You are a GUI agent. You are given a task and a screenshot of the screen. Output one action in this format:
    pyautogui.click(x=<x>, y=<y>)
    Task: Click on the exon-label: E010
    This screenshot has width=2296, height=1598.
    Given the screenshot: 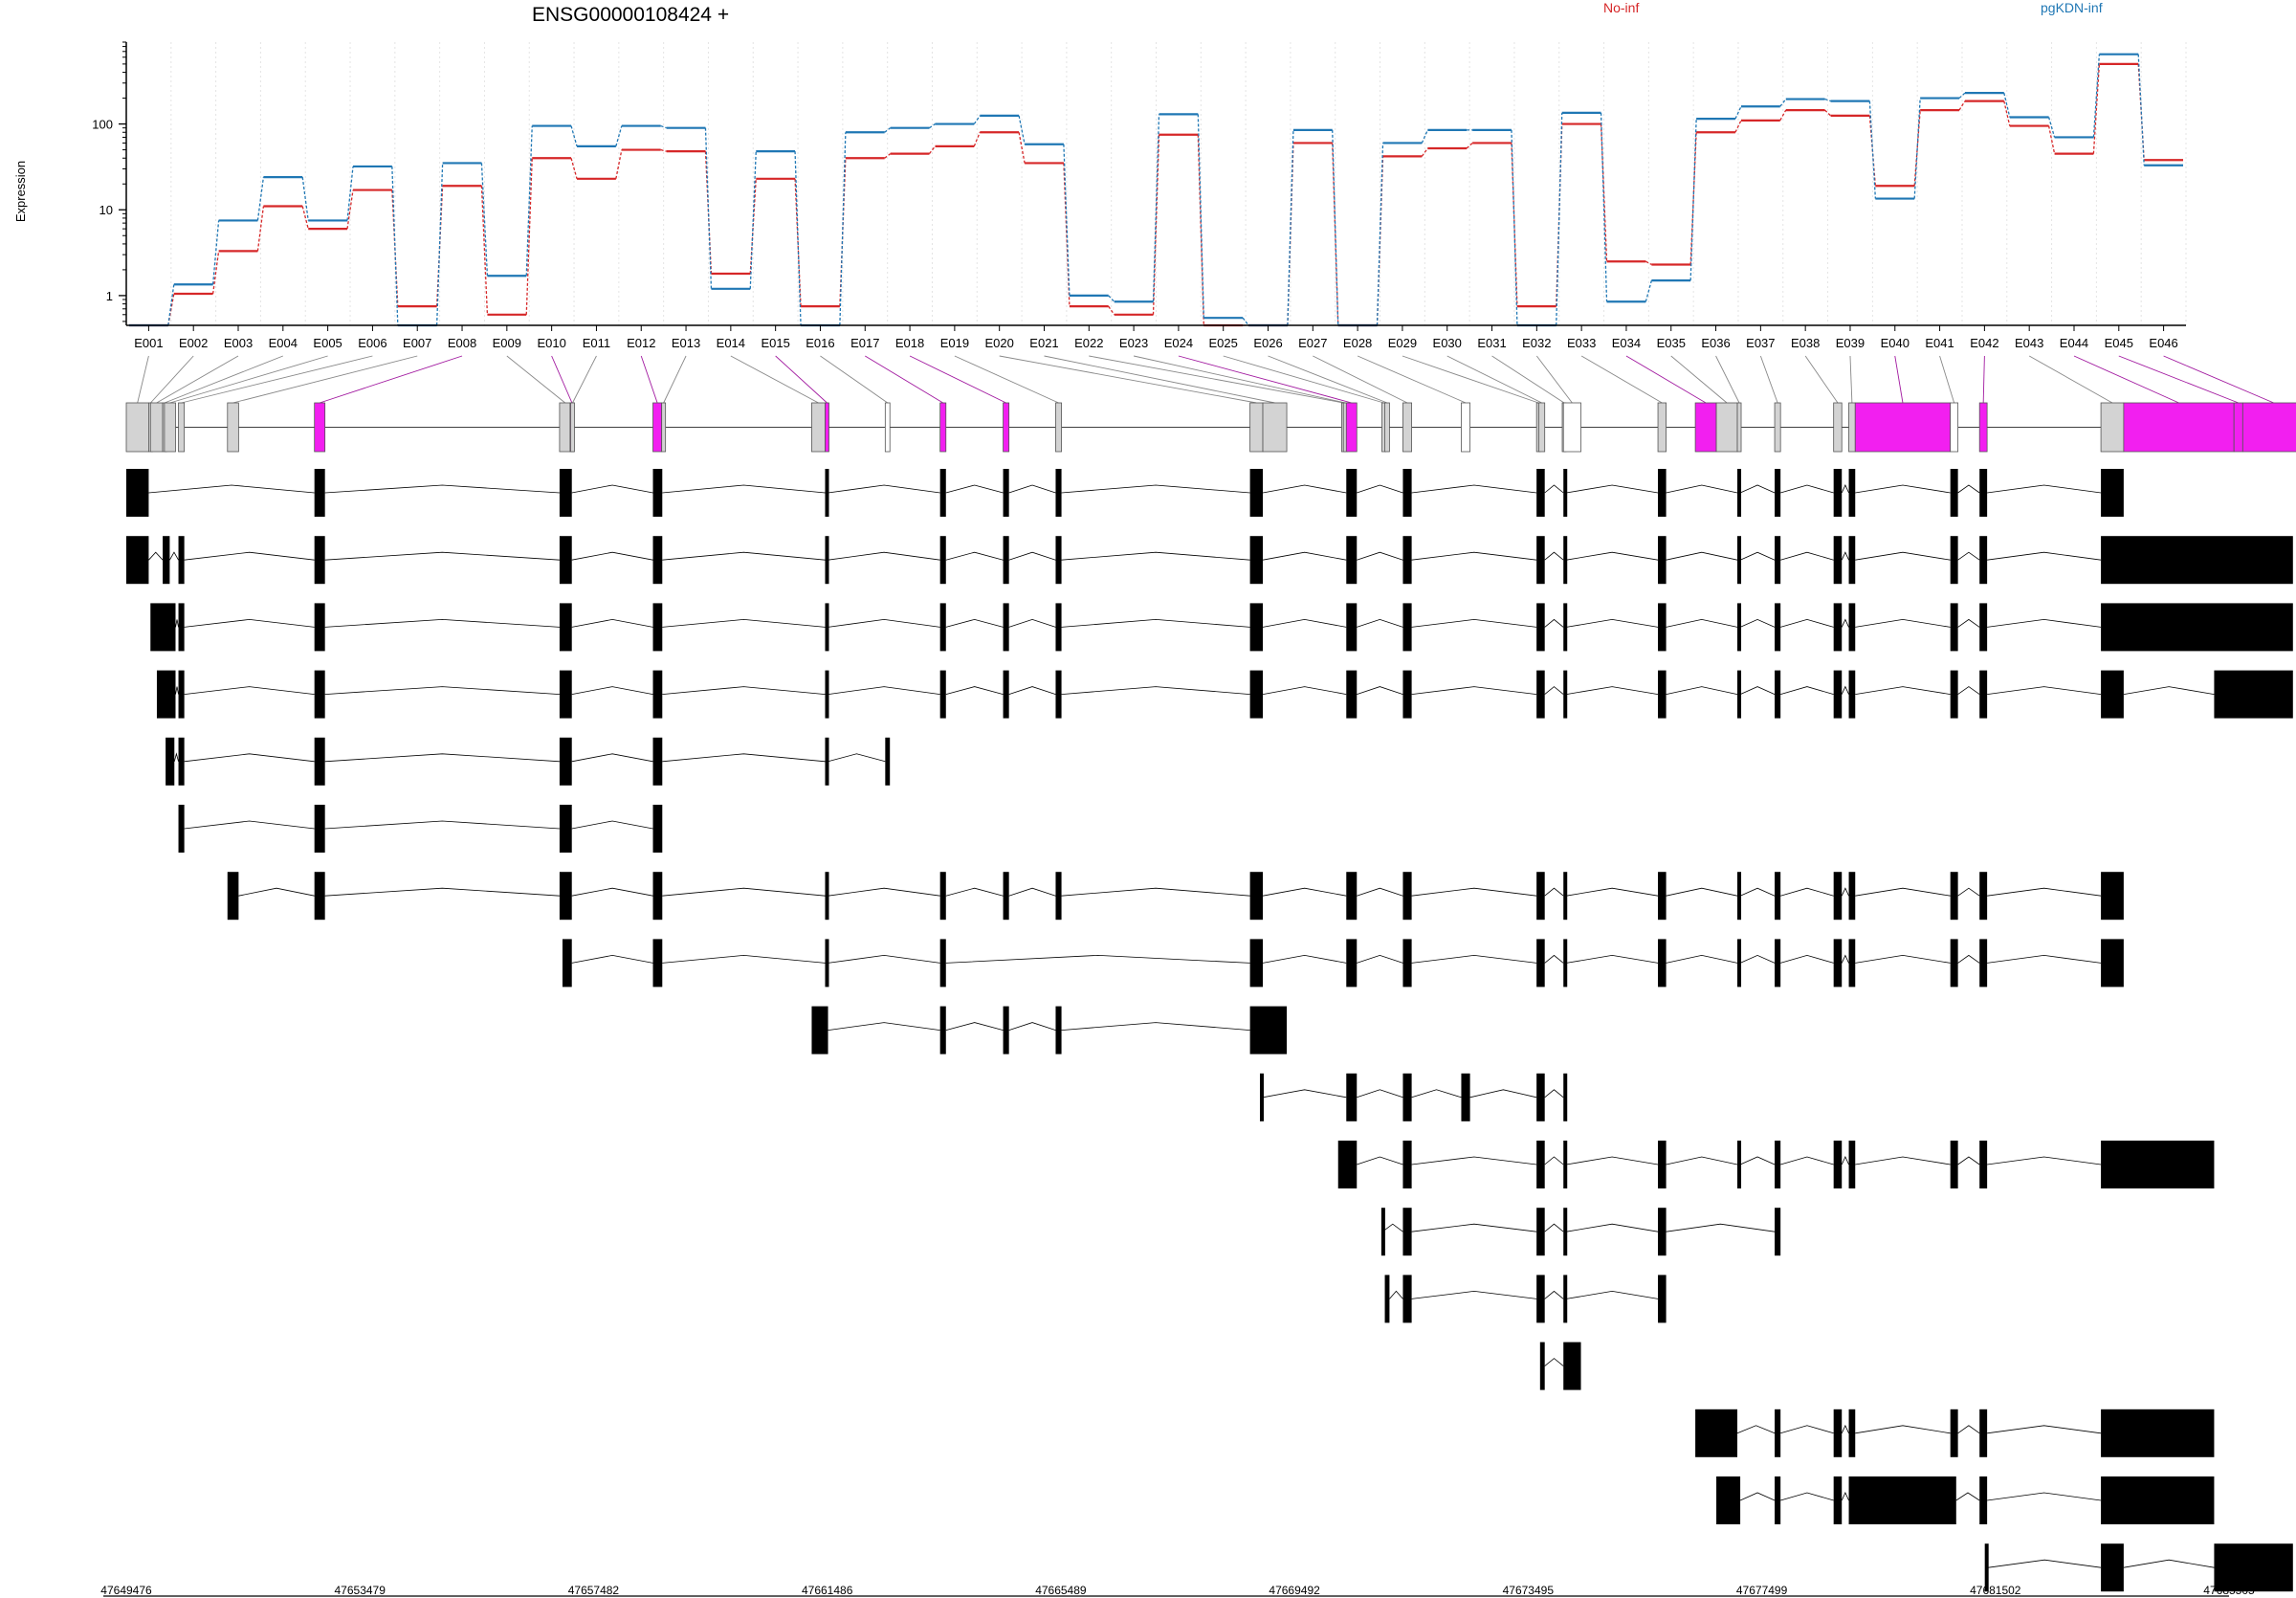 What is the action you would take?
    pyautogui.click(x=551, y=343)
    